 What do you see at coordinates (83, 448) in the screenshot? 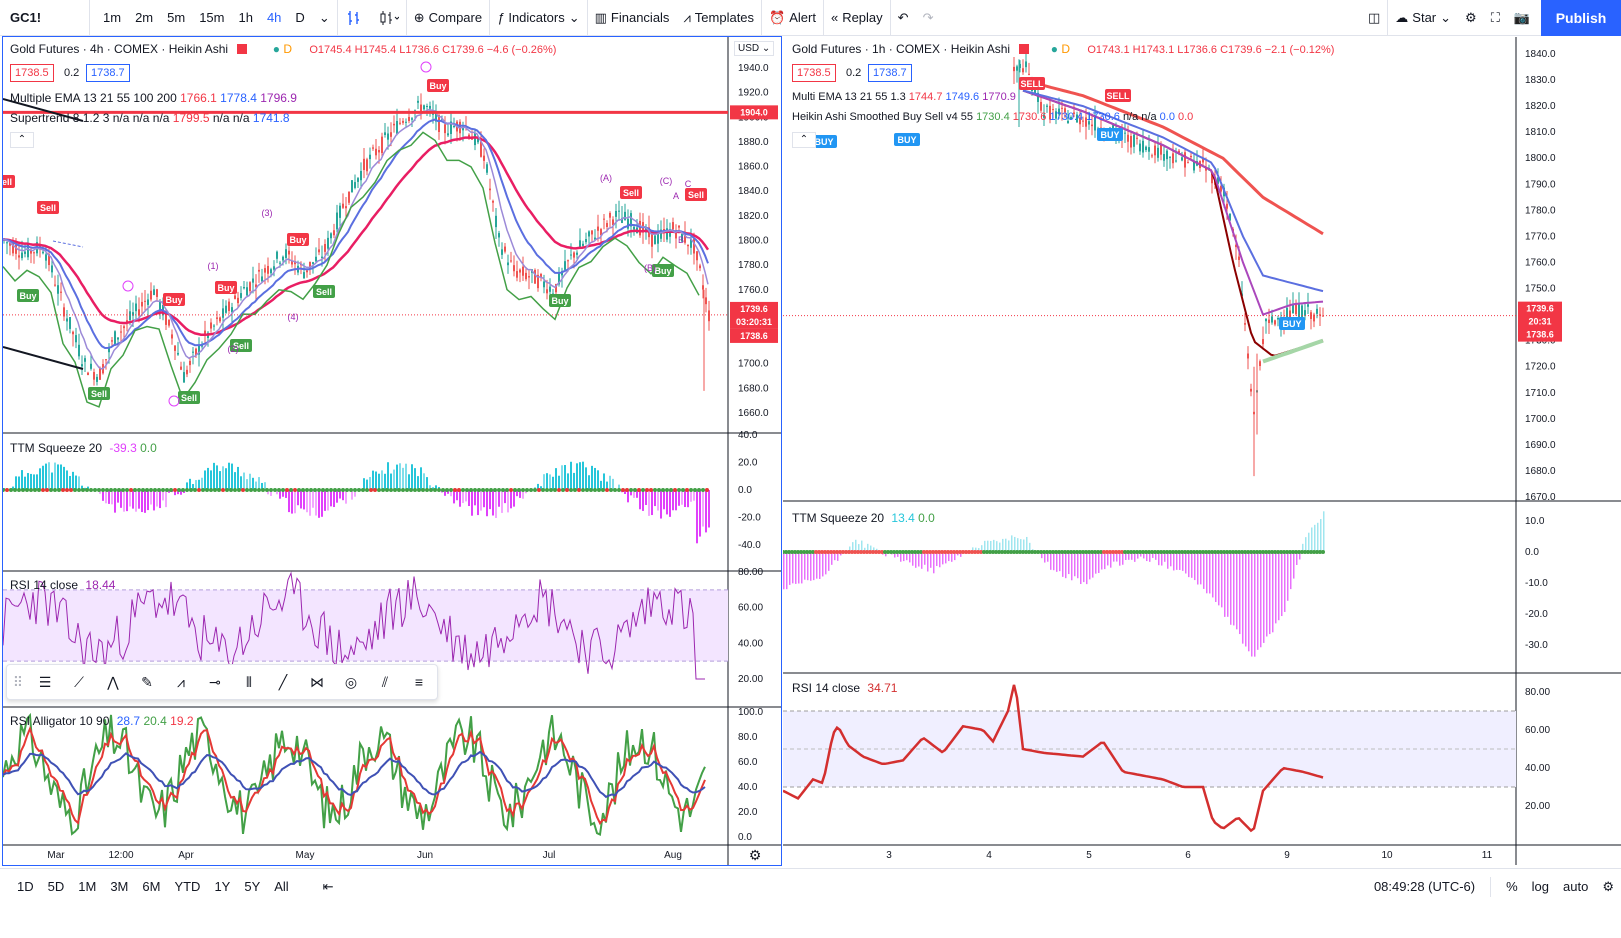
I see `left-ttm-legend: TTM Squeeze 20 -39.3 0.0` at bounding box center [83, 448].